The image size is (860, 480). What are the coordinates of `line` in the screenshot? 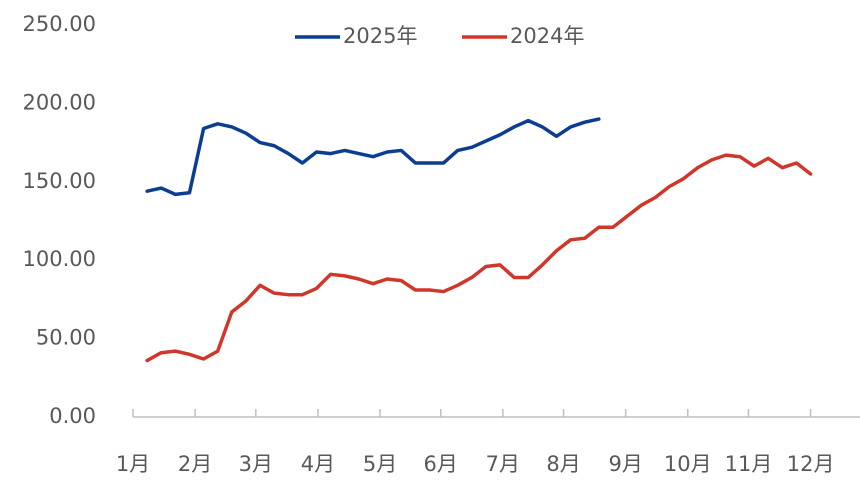 It's located at (373, 157).